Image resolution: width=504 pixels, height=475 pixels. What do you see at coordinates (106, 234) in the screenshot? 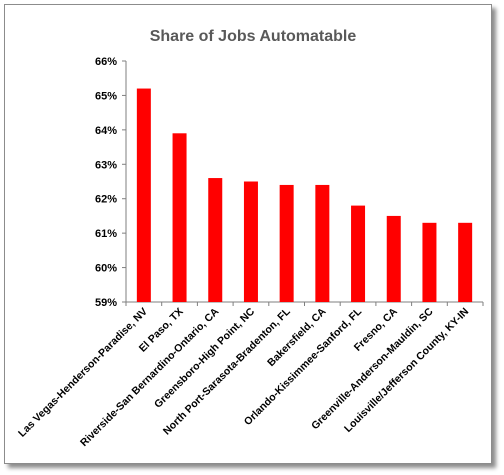
I see `y-tick-label: 61%` at bounding box center [106, 234].